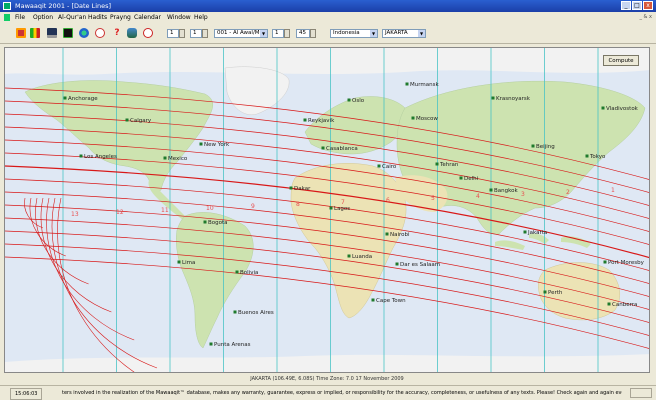 This screenshot has width=656, height=400. I want to click on app-icon, so click(7, 6).